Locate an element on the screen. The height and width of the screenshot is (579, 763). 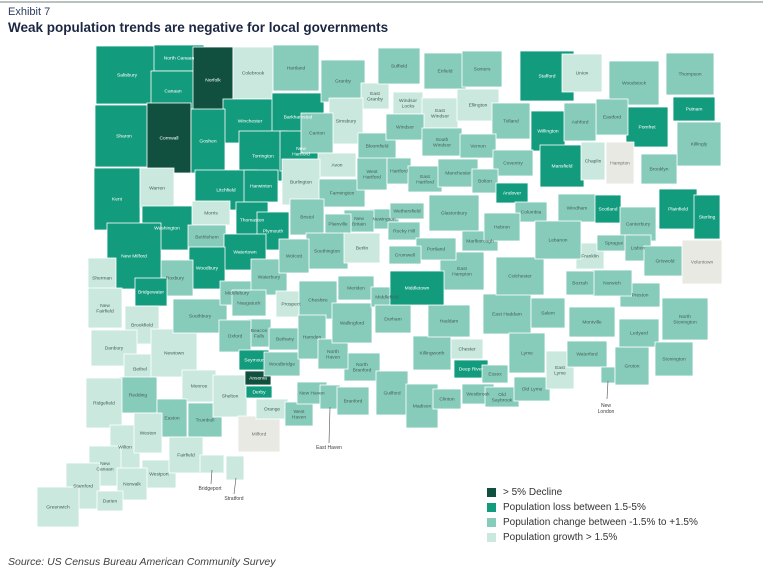
town-label-south-windsor: South Windsor is located at coordinates (442, 143).